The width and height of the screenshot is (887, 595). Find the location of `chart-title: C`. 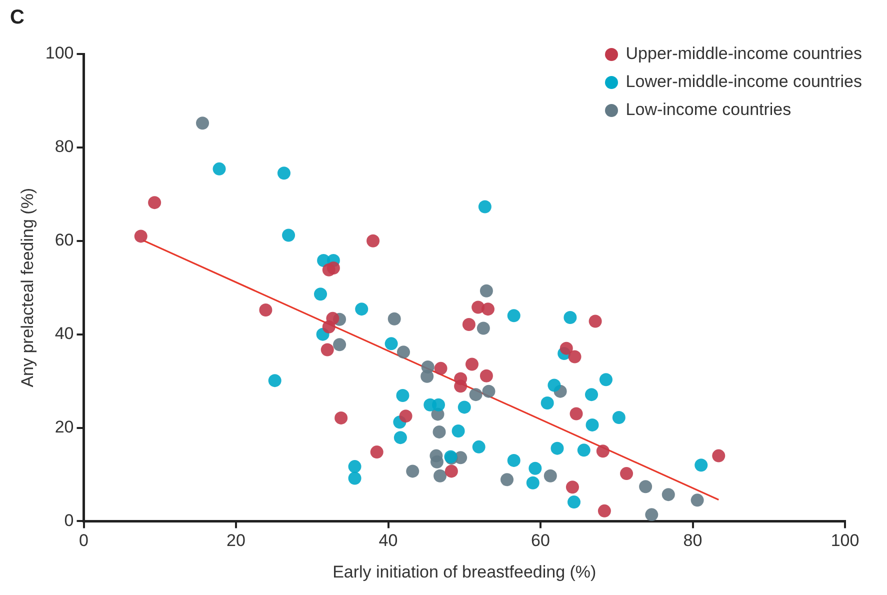

chart-title: C is located at coordinates (17, 17).